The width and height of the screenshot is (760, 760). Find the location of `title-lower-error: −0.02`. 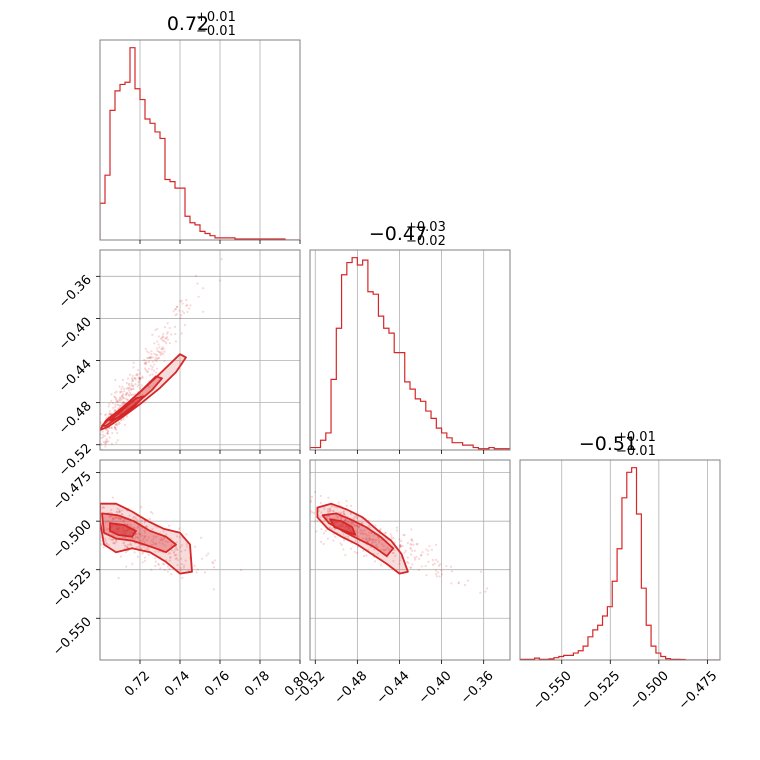

title-lower-error: −0.02 is located at coordinates (426, 241).